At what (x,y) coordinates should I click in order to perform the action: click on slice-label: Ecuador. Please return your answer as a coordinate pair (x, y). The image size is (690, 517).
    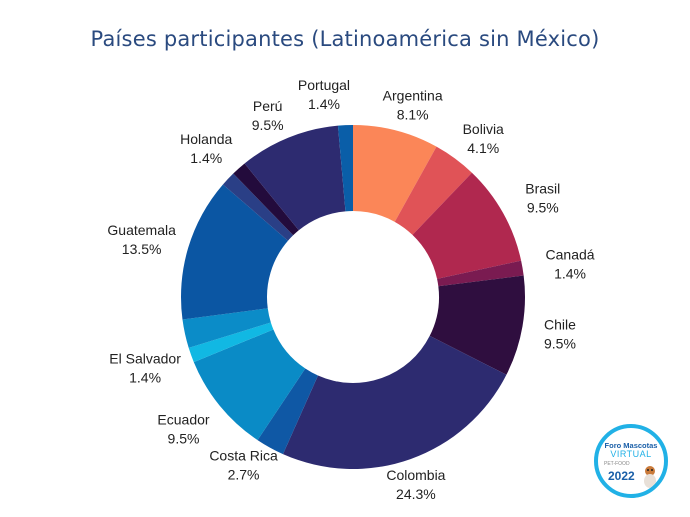
    Looking at the image, I should click on (183, 419).